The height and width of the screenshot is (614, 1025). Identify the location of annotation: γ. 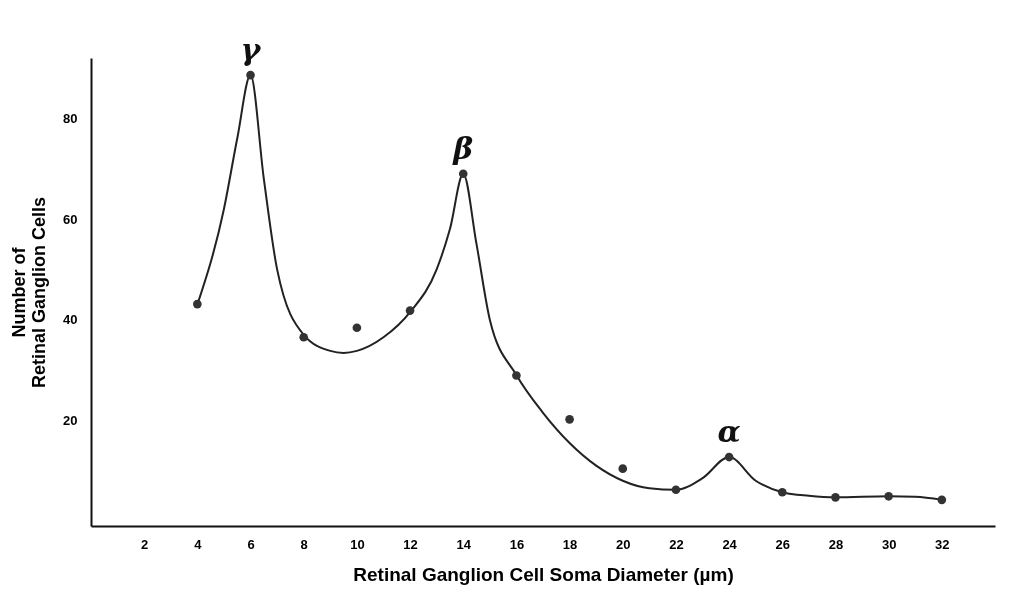
(251, 50).